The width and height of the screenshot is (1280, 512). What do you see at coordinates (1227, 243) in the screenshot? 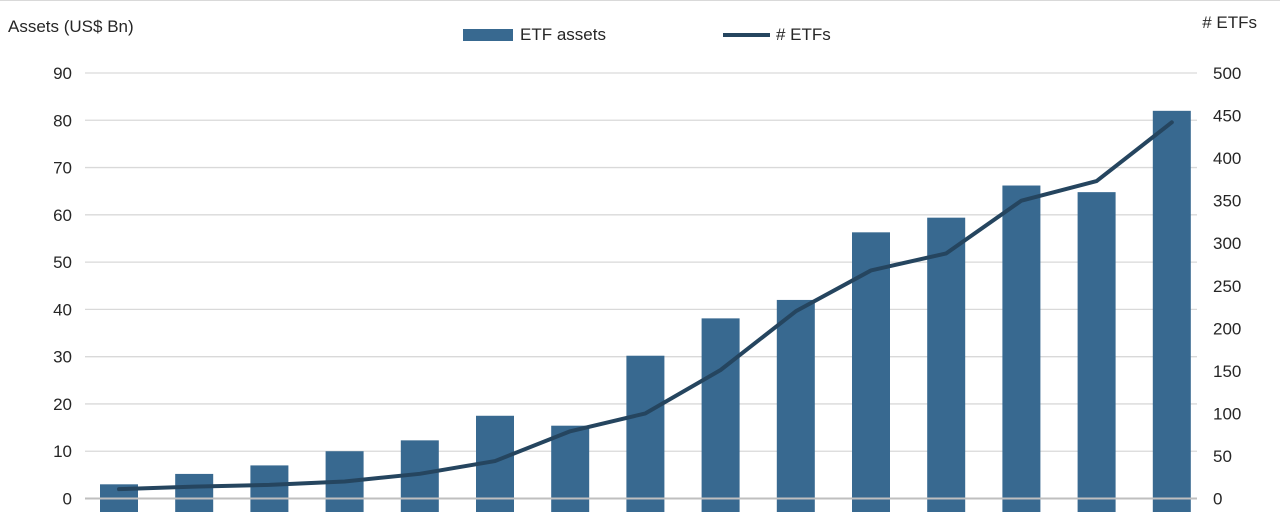
I see `right-axis-tick-label: 300` at bounding box center [1227, 243].